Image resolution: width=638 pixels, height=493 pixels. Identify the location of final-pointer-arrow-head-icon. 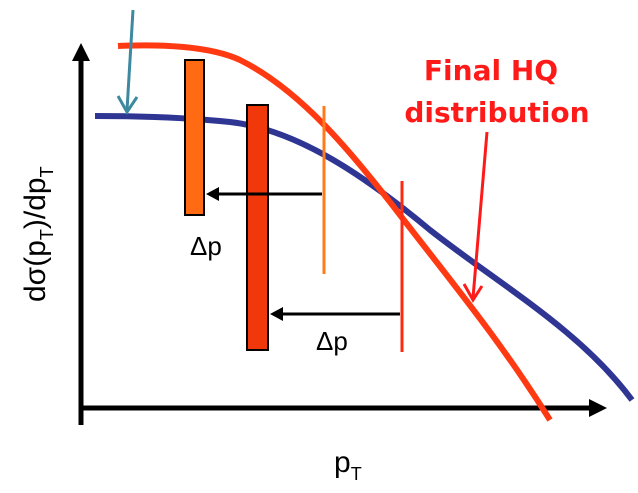
(473, 293).